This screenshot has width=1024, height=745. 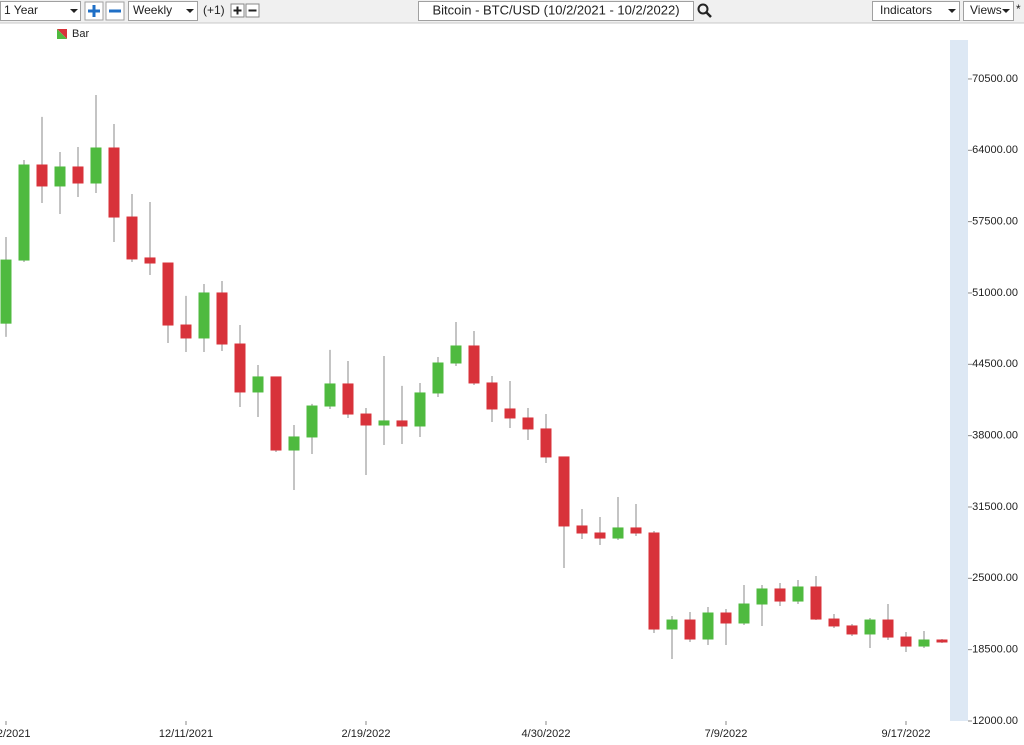 What do you see at coordinates (995, 293) in the screenshot?
I see `y-tick-label: 51000.00` at bounding box center [995, 293].